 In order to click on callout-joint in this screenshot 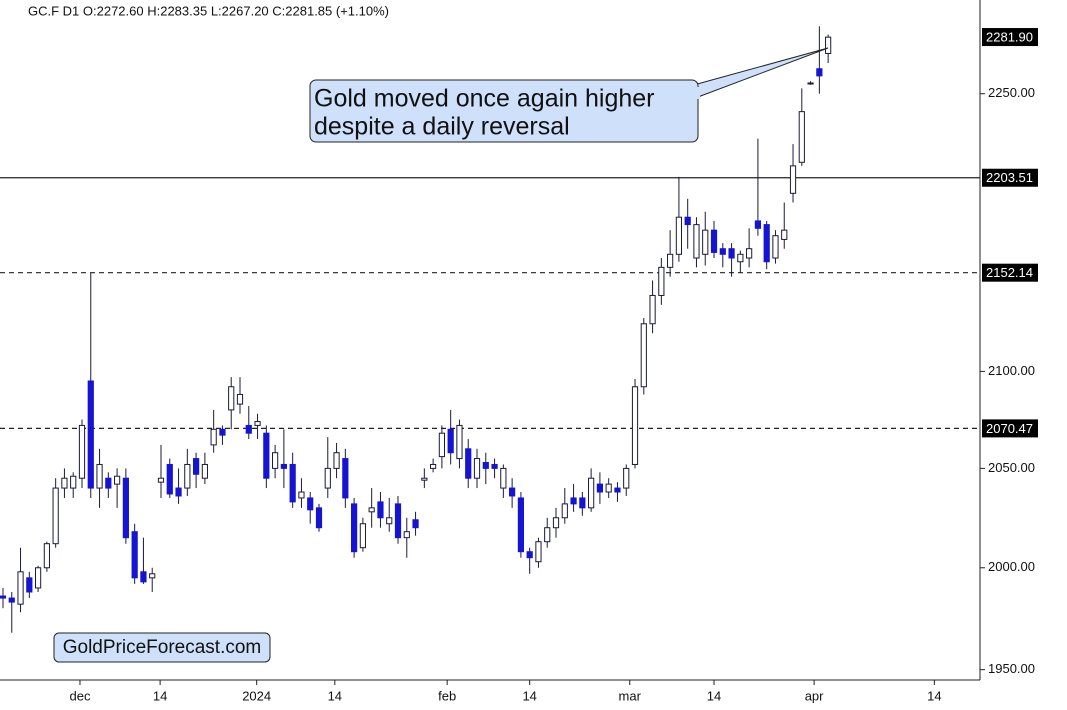, I will do `click(694, 93)`.